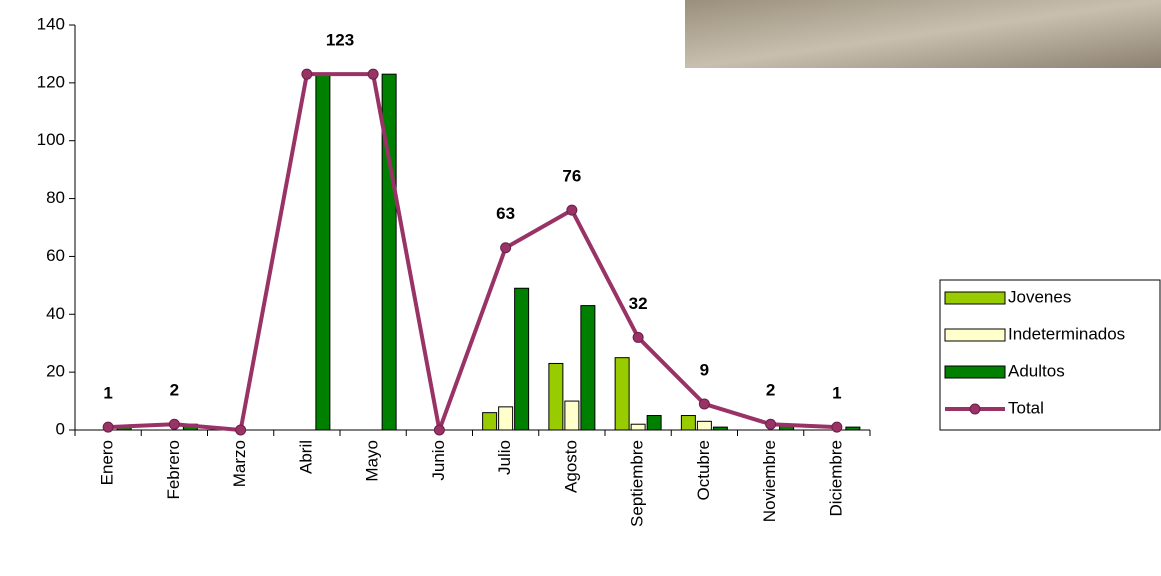 This screenshot has width=1161, height=576. I want to click on y-tick-label: 60, so click(55, 255).